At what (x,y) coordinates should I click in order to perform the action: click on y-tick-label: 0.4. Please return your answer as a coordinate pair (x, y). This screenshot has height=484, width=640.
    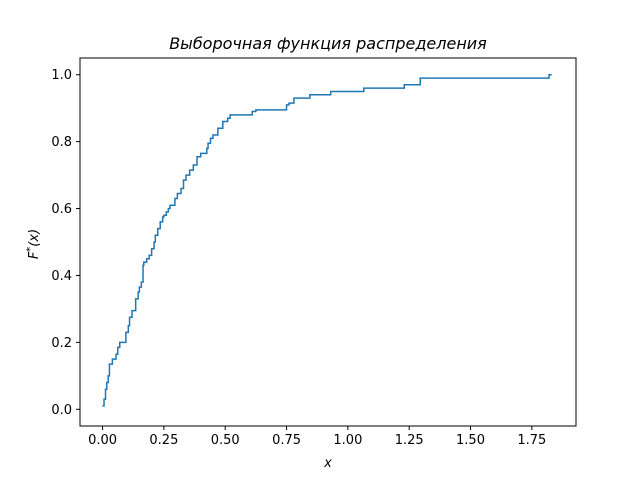
    Looking at the image, I should click on (61, 276).